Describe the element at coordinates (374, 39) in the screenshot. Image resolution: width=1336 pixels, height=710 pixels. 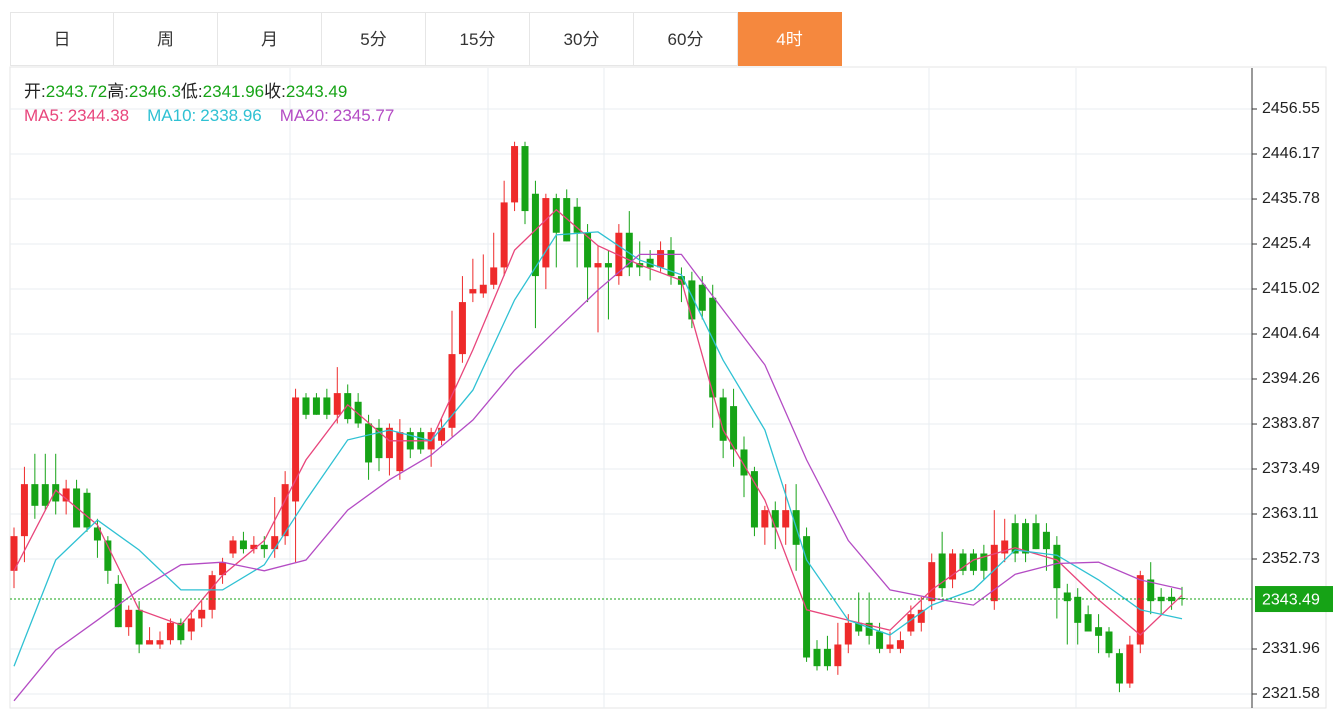
I see `period-tab: 5分` at that location.